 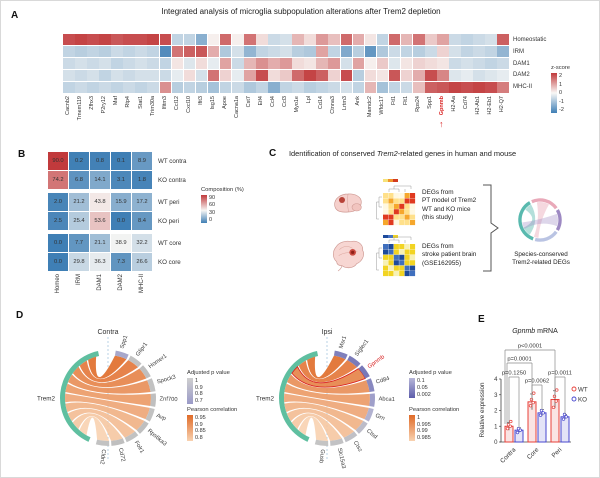 I want to click on composition-cell: 36.3, so click(x=100, y=262).